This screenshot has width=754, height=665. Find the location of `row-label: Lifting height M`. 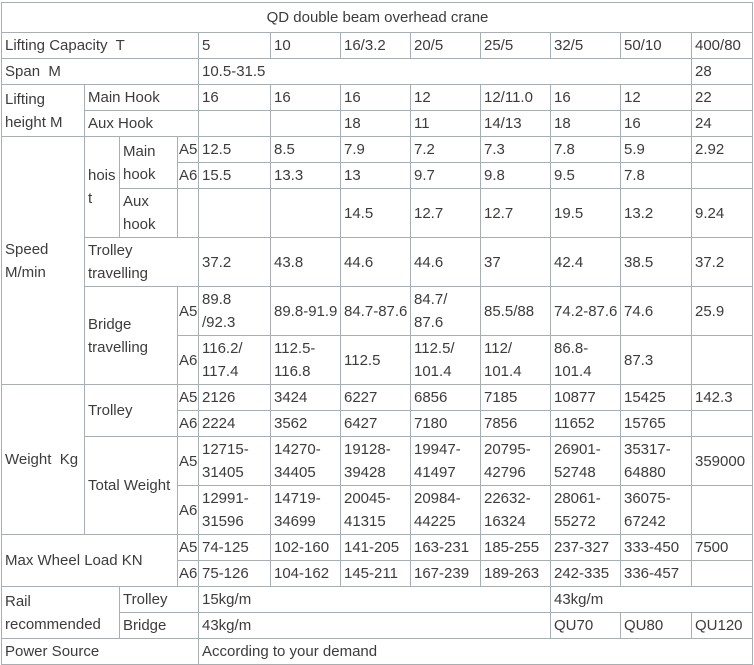

row-label: Lifting height M is located at coordinates (43, 110).